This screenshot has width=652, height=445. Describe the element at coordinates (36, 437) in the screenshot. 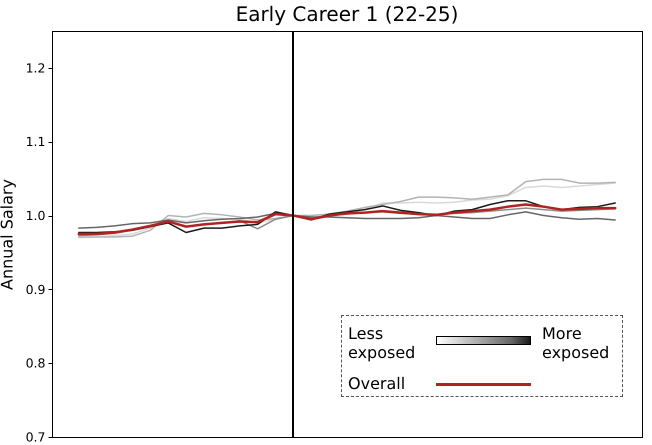

I see `y-tick-label: 0.7` at that location.